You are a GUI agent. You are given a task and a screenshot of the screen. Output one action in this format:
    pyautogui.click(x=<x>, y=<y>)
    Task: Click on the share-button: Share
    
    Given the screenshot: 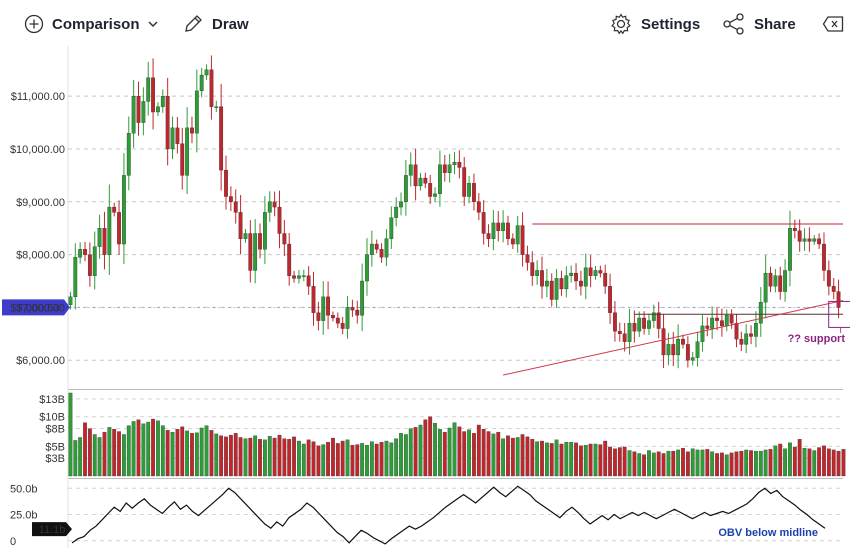 What is the action you would take?
    pyautogui.click(x=759, y=24)
    